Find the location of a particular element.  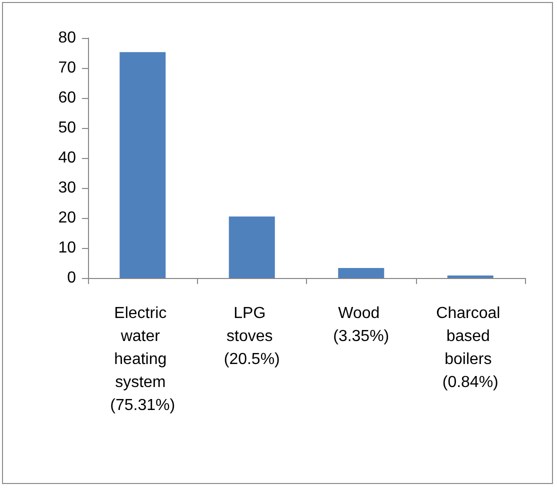

y-tick-label: 0 is located at coordinates (71, 278).